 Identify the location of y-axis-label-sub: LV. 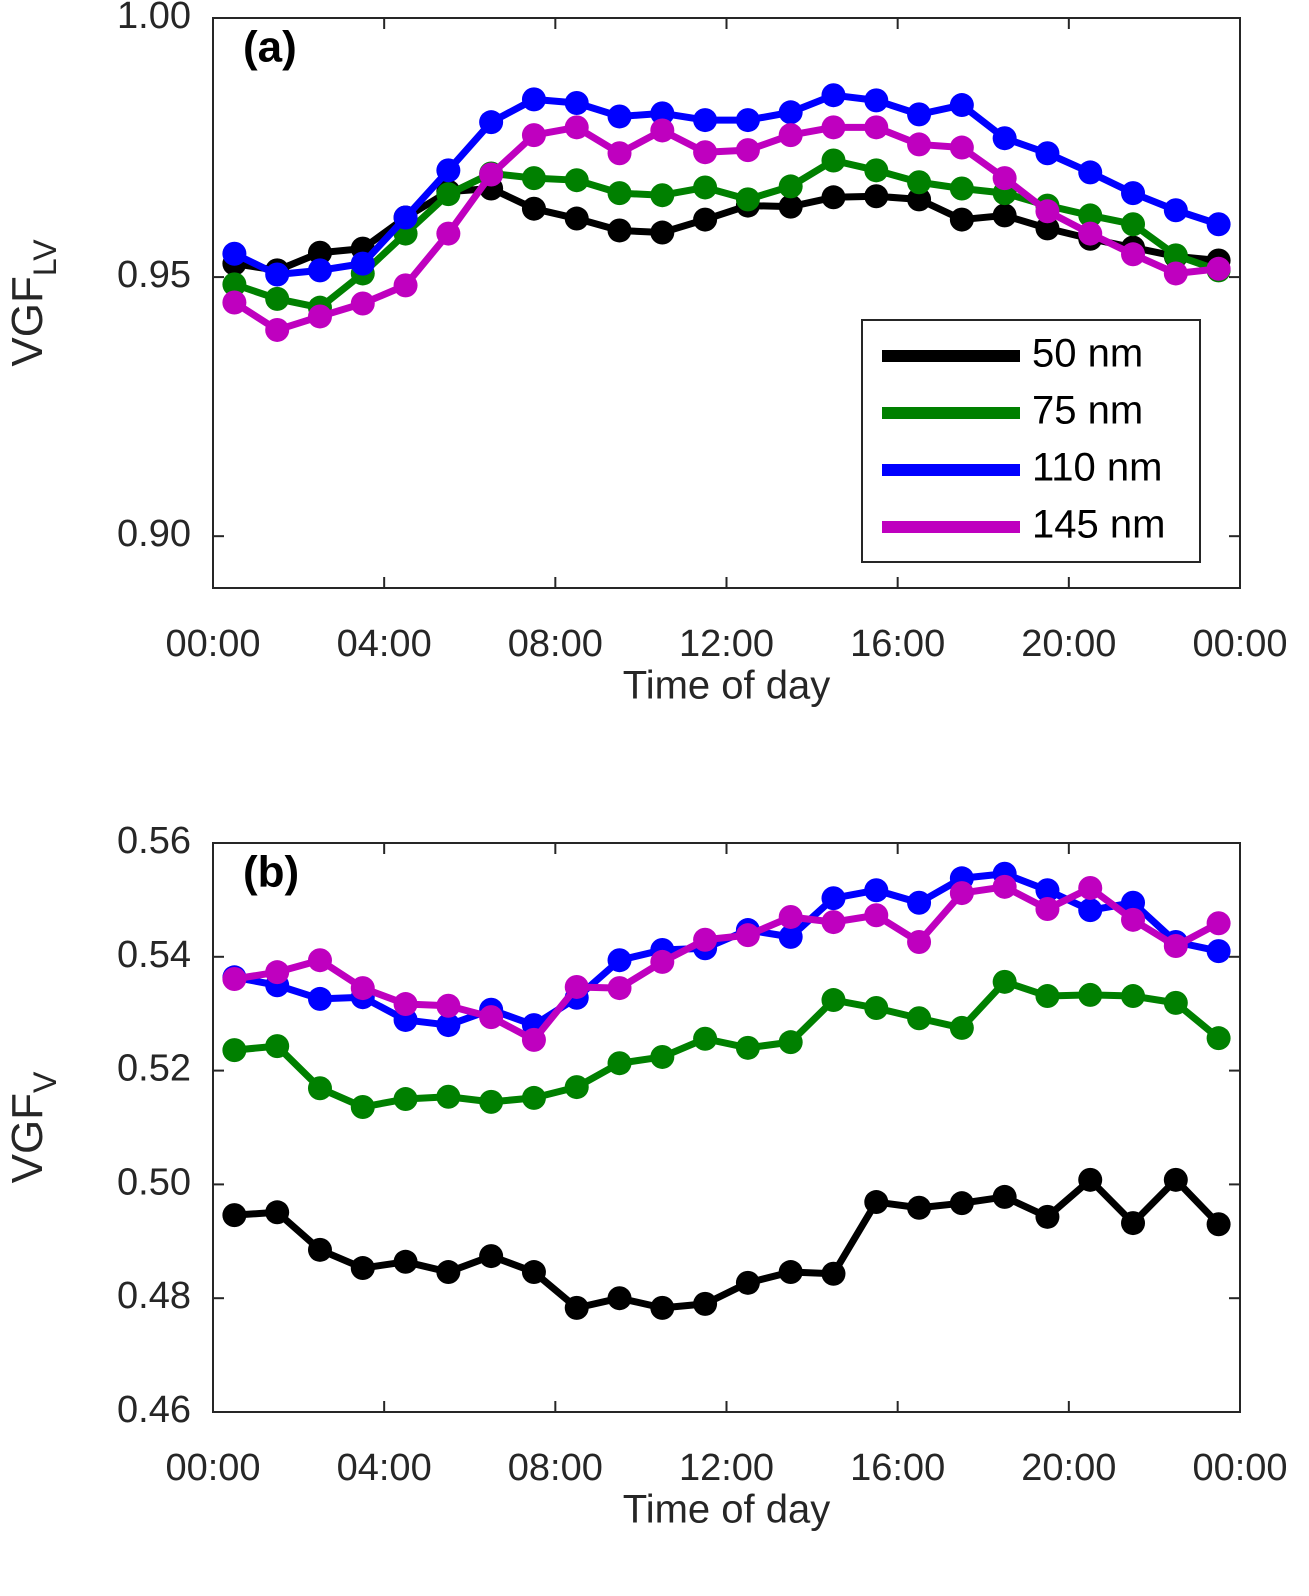
(45, 257).